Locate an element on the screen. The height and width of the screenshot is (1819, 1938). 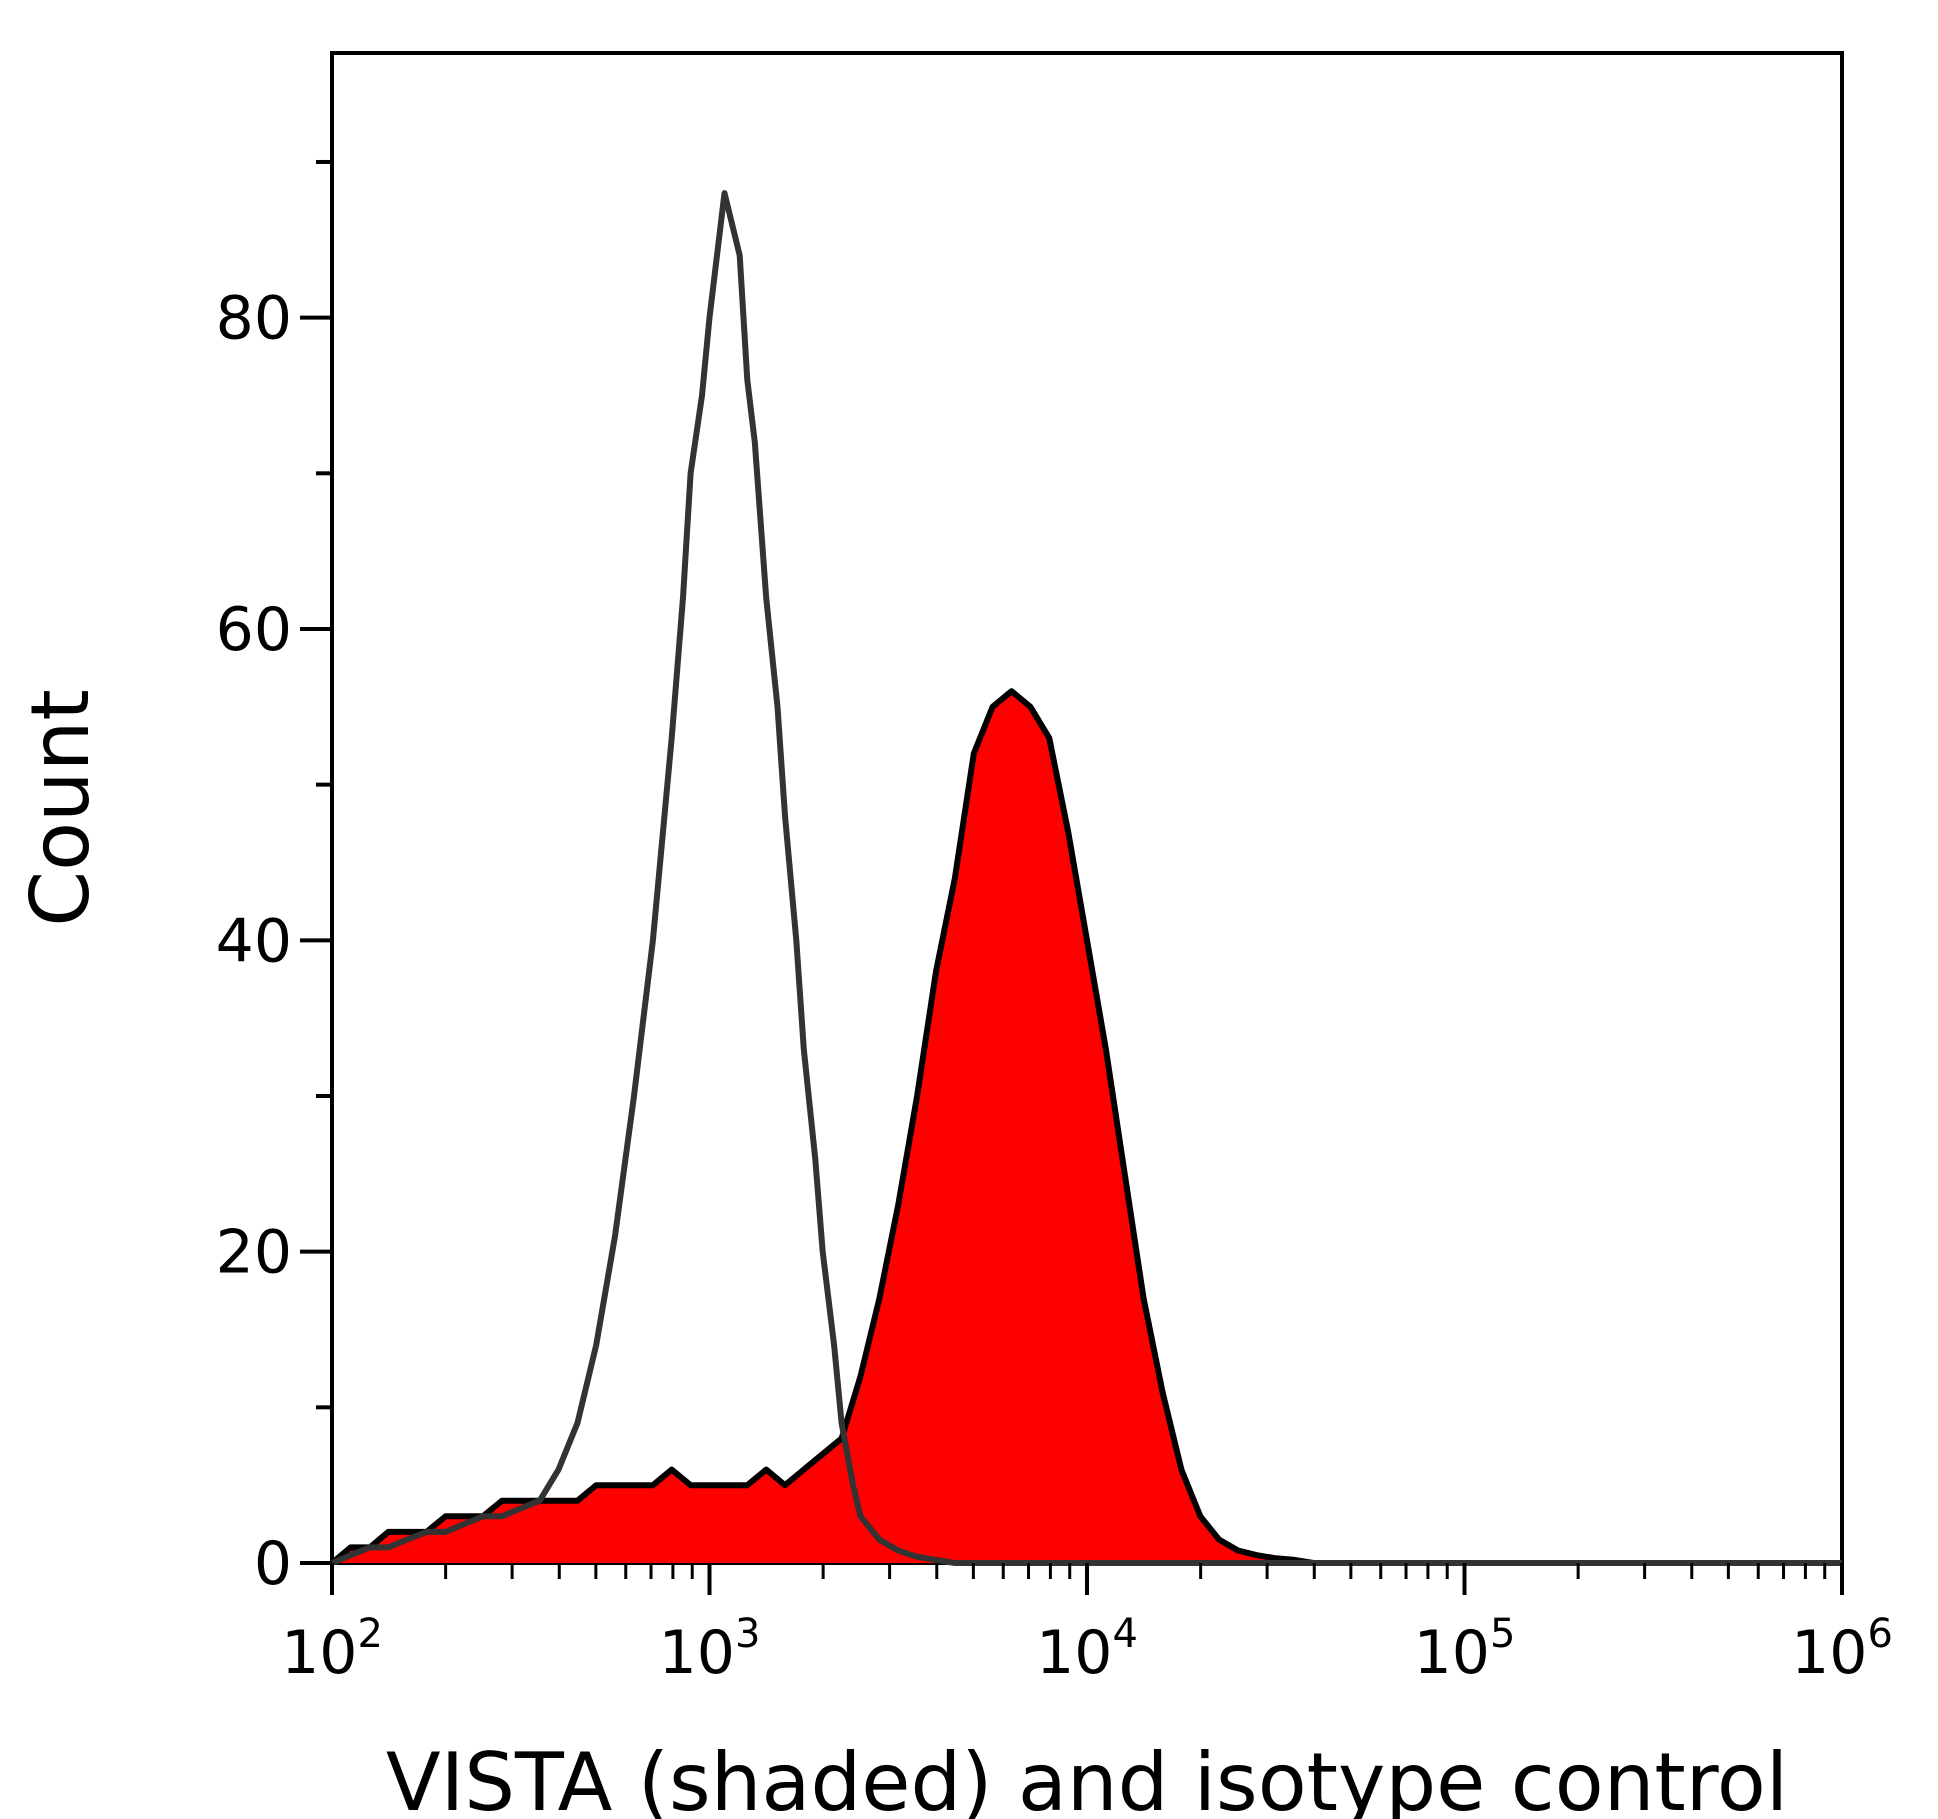
y-tick-label-20: 20 is located at coordinates (254, 1253).